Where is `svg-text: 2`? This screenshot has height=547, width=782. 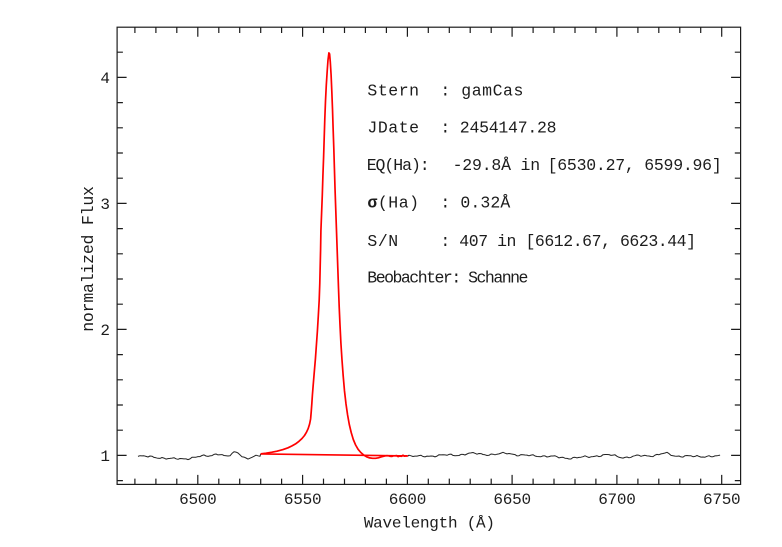 svg-text: 2 is located at coordinates (104, 331).